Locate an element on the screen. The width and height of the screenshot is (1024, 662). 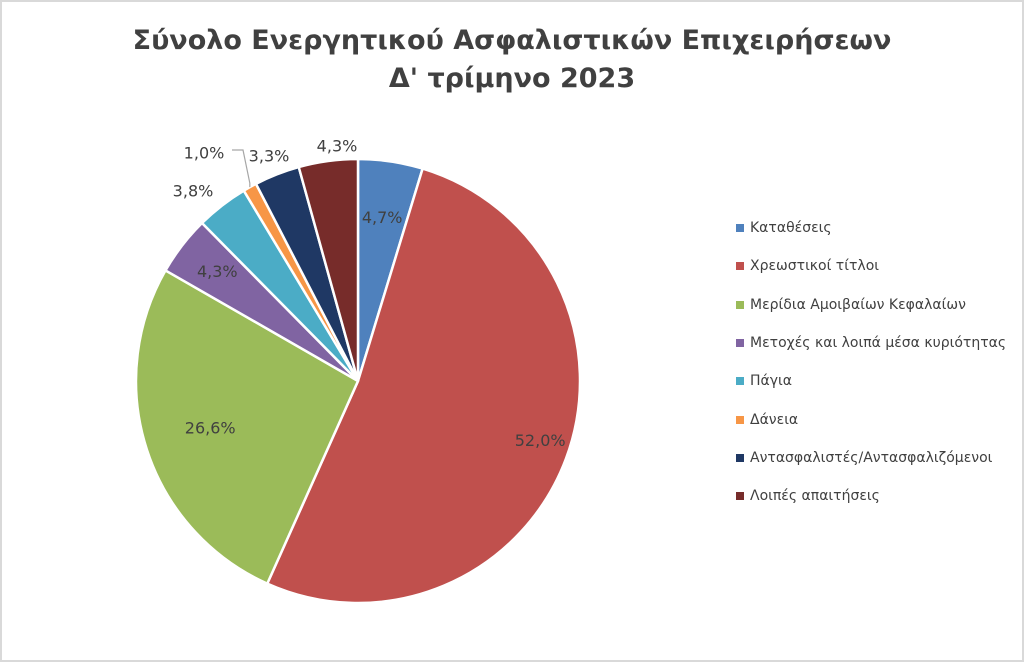
legend-label: Δάνεια is located at coordinates (774, 419).